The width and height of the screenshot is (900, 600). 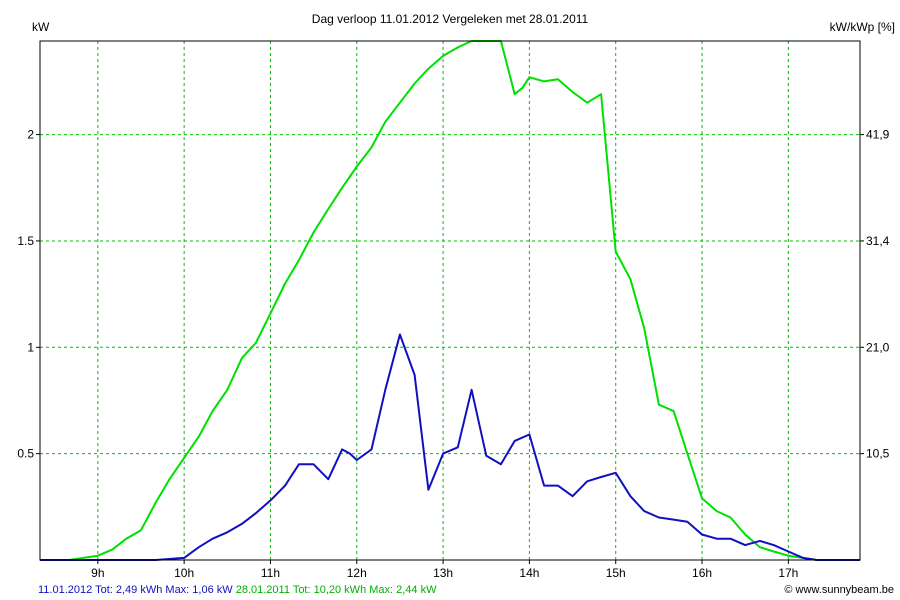 I want to click on y-tick-label-right: 31,4, so click(x=878, y=241).